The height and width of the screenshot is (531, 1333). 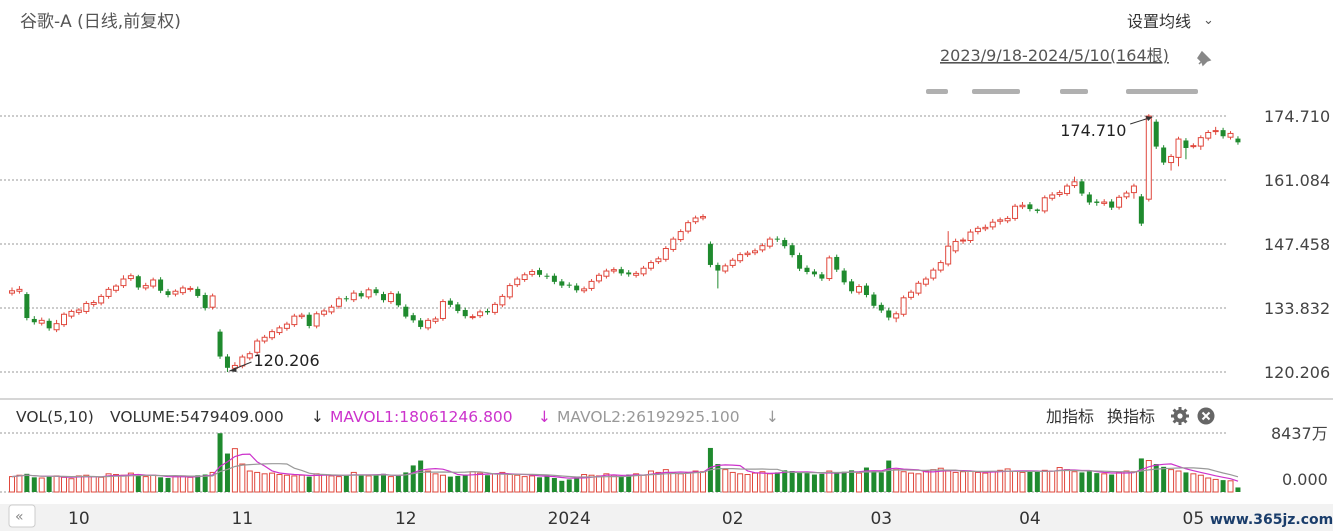 What do you see at coordinates (1297, 116) in the screenshot?
I see `y-tick-label: 174.710` at bounding box center [1297, 116].